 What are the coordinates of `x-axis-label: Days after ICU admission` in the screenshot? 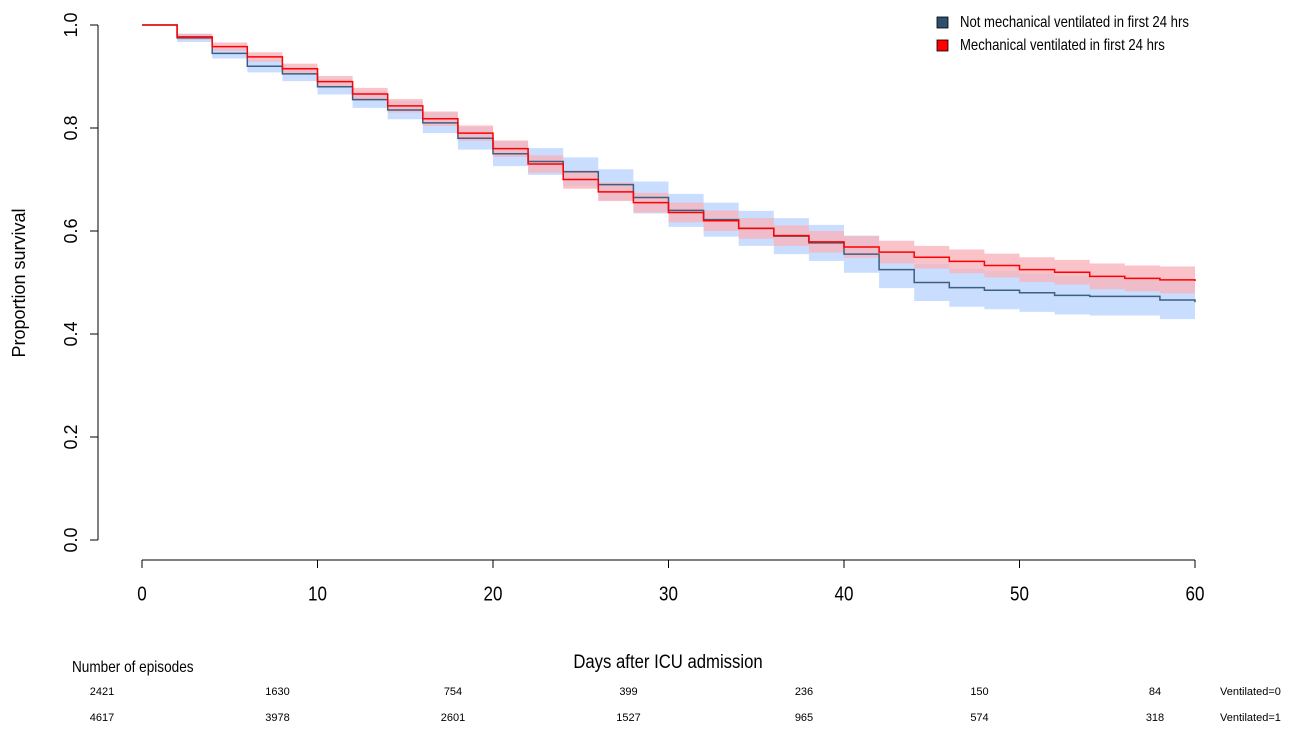 It's located at (667, 661).